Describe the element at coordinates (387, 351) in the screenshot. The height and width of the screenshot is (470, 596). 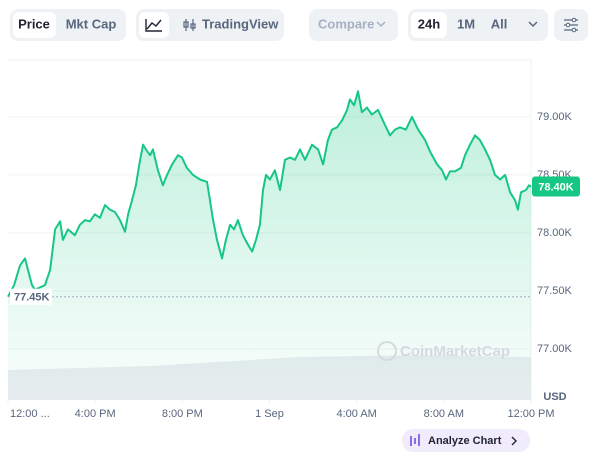
I see `watermark-logo` at that location.